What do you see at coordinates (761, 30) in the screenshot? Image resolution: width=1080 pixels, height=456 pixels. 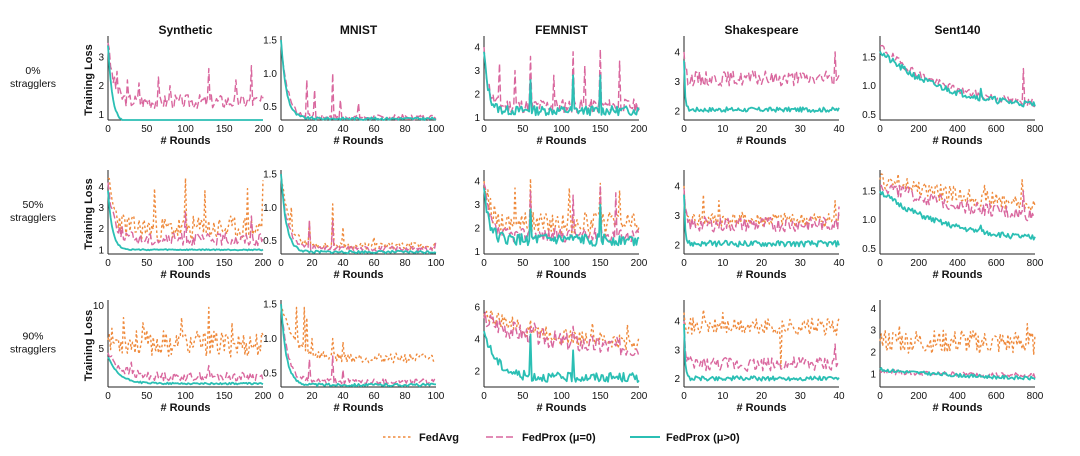 I see `panel-title: Shakespeare` at bounding box center [761, 30].